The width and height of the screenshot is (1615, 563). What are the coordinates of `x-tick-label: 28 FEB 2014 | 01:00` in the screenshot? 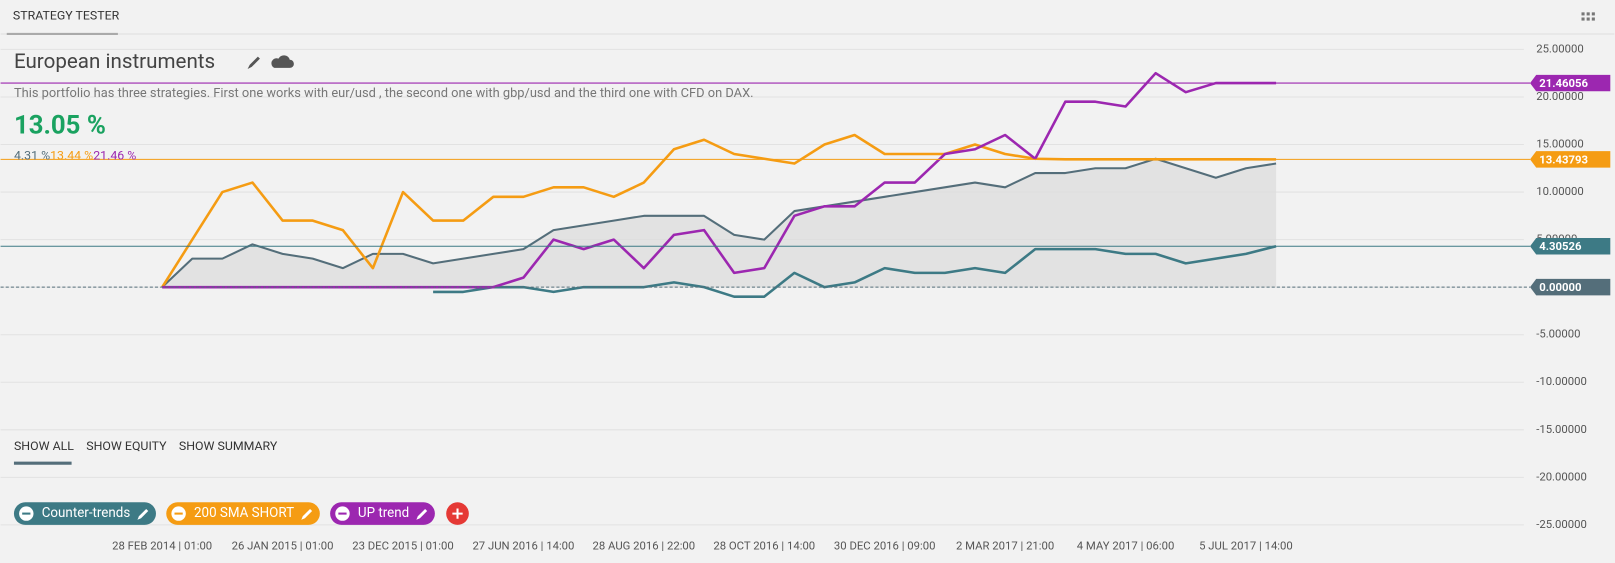 It's located at (162, 546).